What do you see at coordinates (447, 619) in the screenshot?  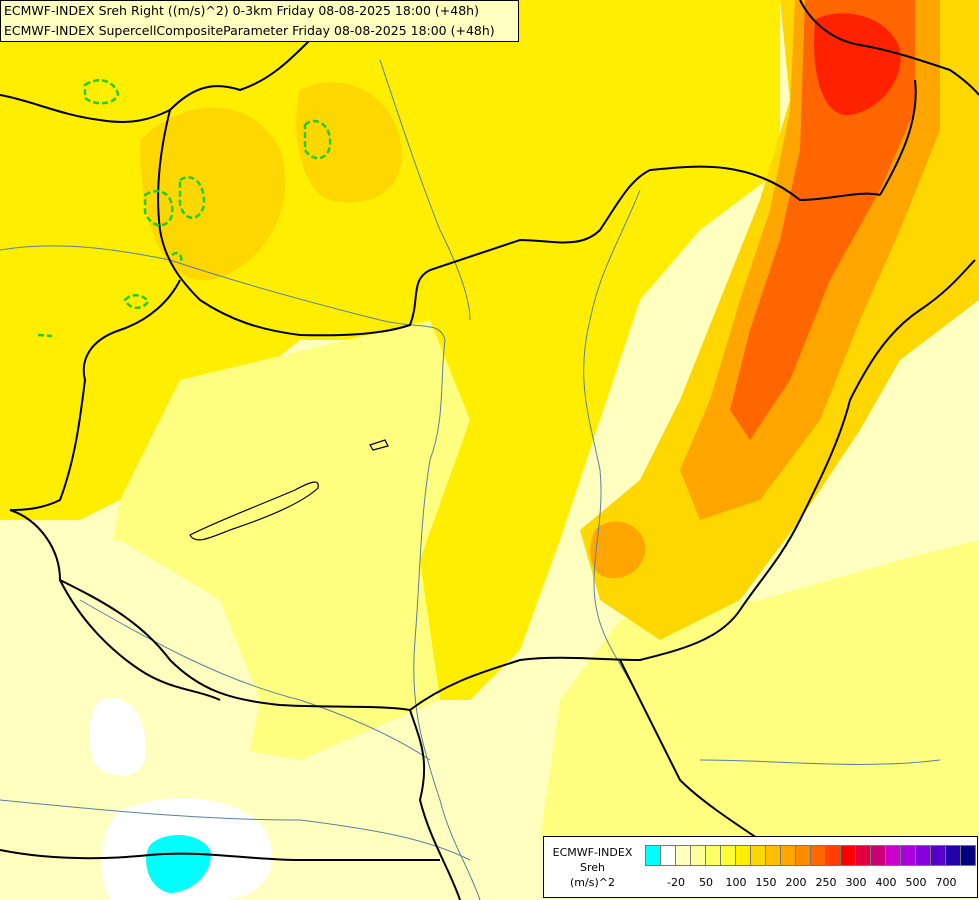 I see `river-danube-south` at bounding box center [447, 619].